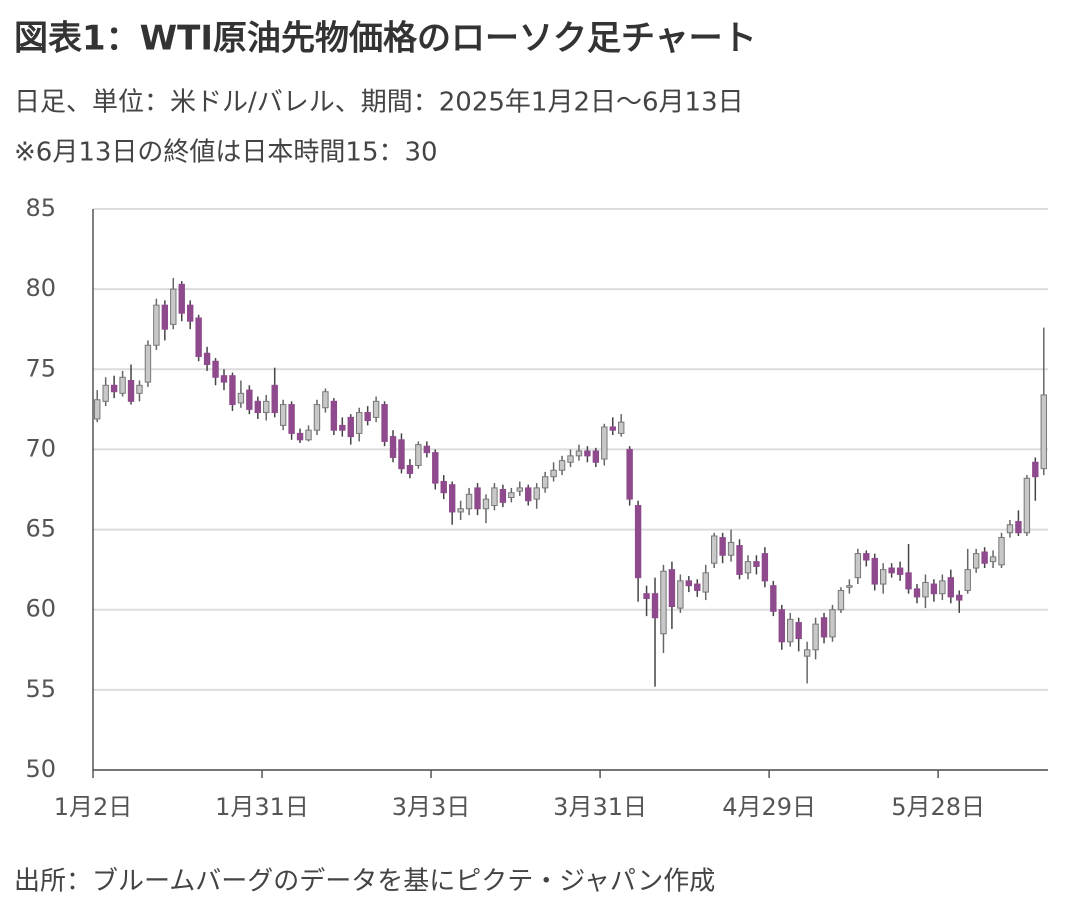 The width and height of the screenshot is (1068, 919). Describe the element at coordinates (40, 448) in the screenshot. I see `y-tick-label: 70` at that location.